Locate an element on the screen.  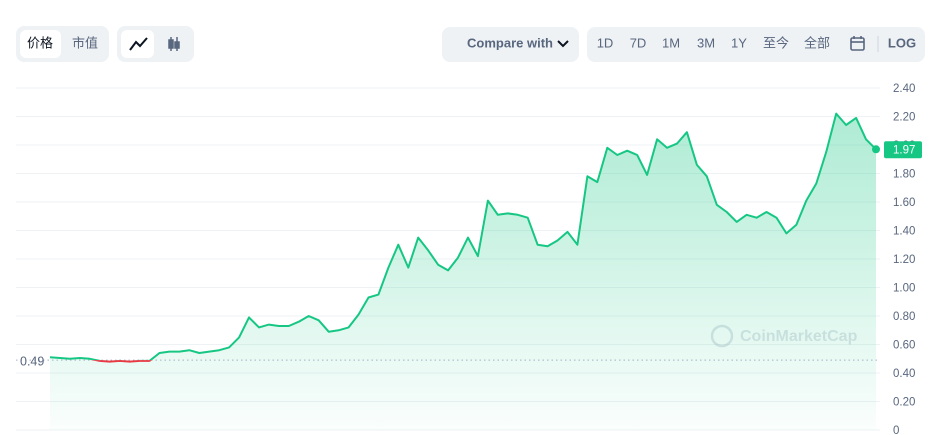
range-button: 1Y is located at coordinates (739, 42).